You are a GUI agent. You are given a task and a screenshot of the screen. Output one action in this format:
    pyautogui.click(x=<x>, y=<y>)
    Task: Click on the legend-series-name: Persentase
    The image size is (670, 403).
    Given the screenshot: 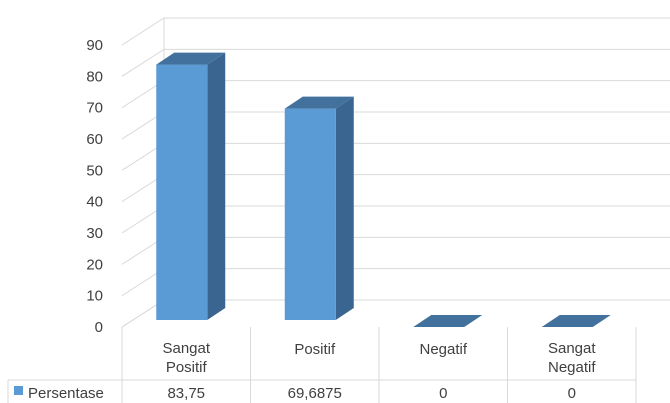 What is the action you would take?
    pyautogui.click(x=66, y=393)
    